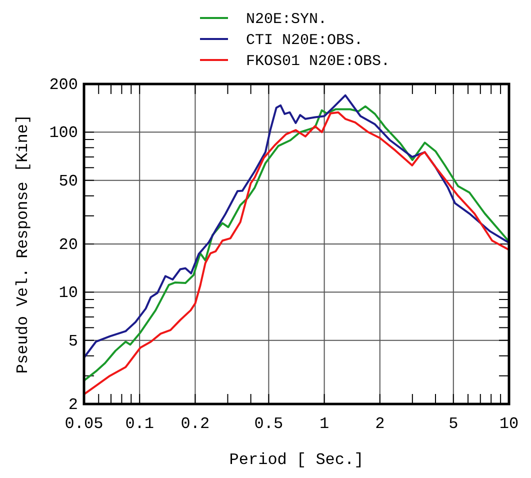 This screenshot has width=531, height=478. I want to click on x-tick-label: 0.1, so click(139, 424).